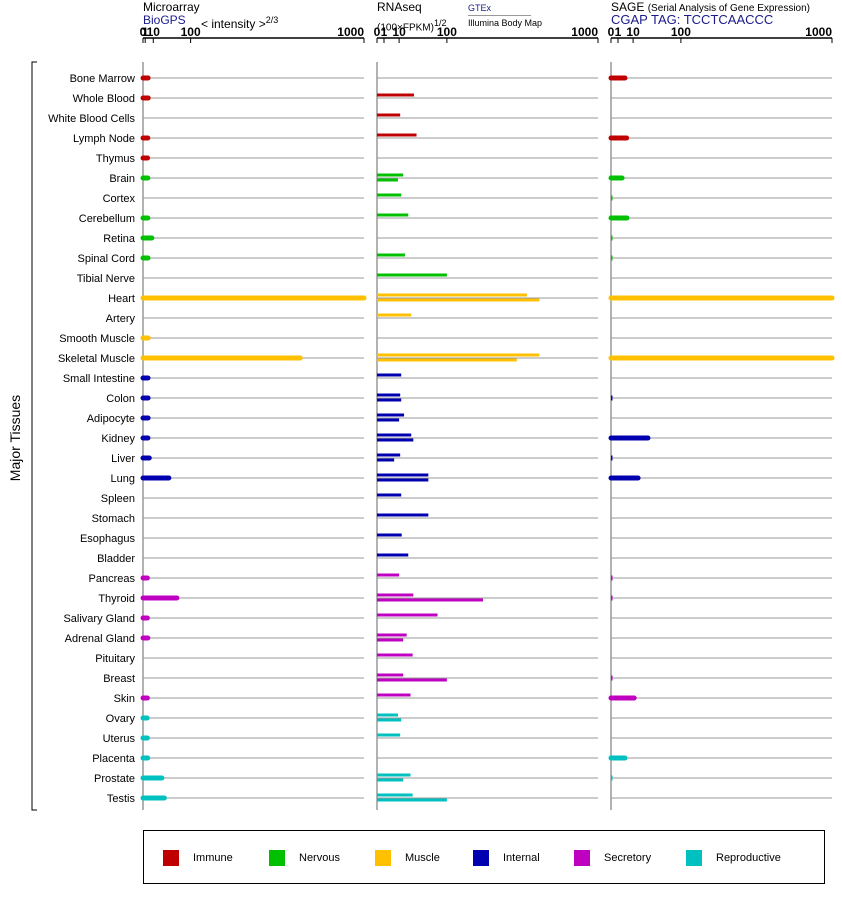 This screenshot has width=842, height=900. What do you see at coordinates (121, 799) in the screenshot?
I see `category-label: Testis` at bounding box center [121, 799].